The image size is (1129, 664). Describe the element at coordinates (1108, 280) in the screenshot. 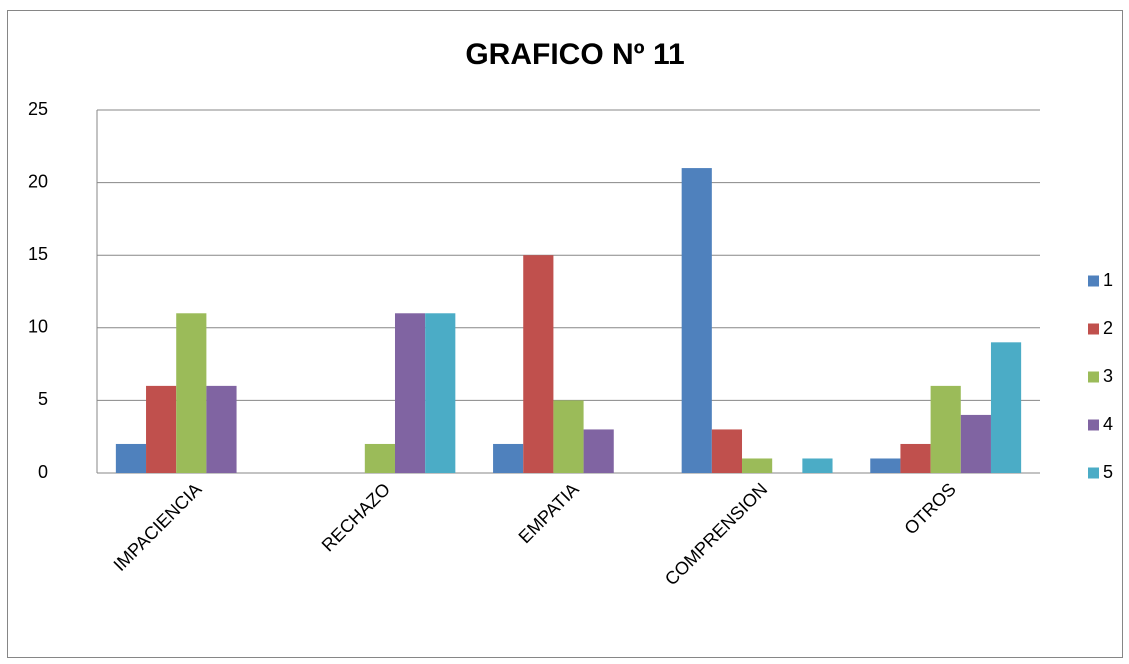

I see `legend-label: 1` at that location.